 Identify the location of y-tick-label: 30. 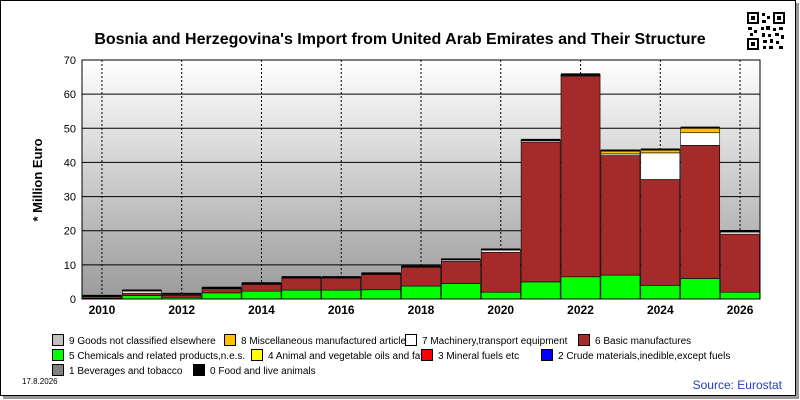
(70, 198).